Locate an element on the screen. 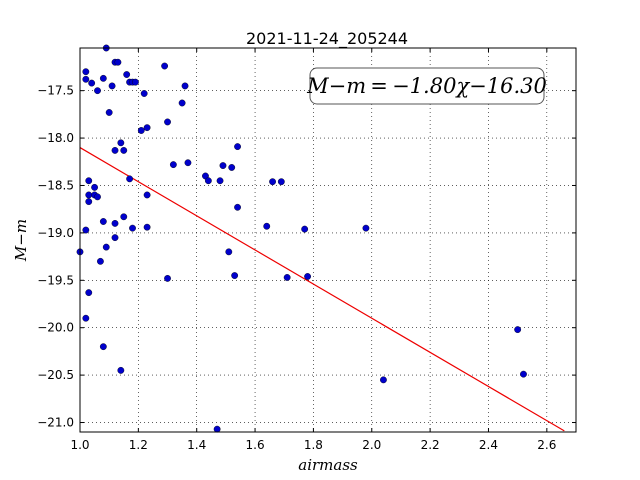  annotation-box is located at coordinates (427, 86).